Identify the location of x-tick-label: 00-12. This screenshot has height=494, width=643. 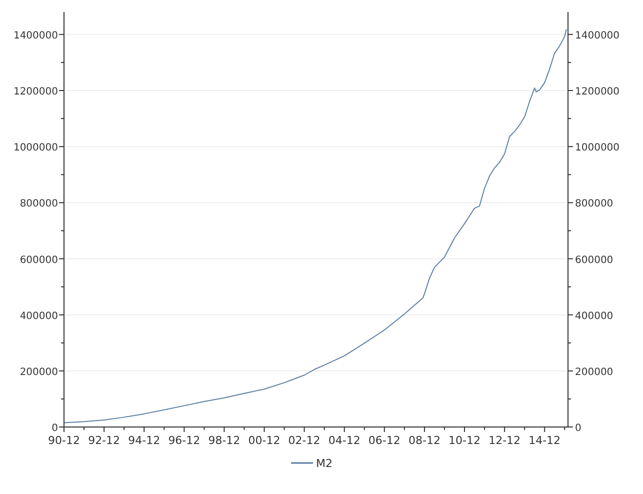
(264, 440).